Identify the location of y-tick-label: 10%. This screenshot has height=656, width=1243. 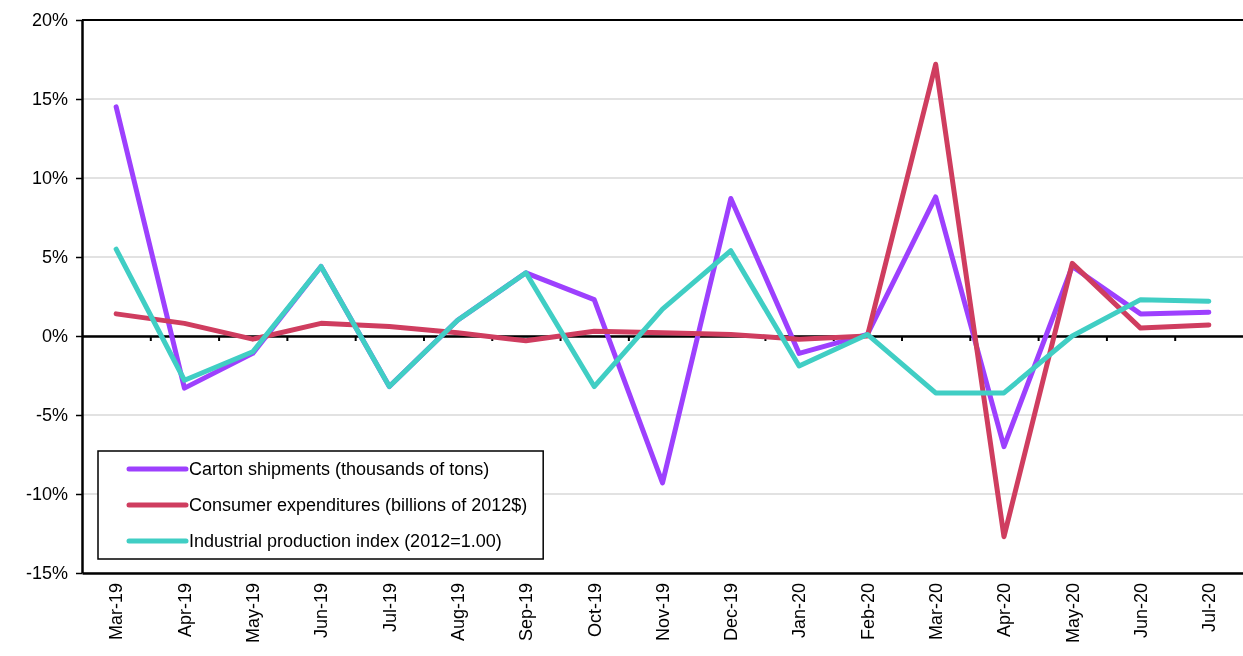
(49, 178).